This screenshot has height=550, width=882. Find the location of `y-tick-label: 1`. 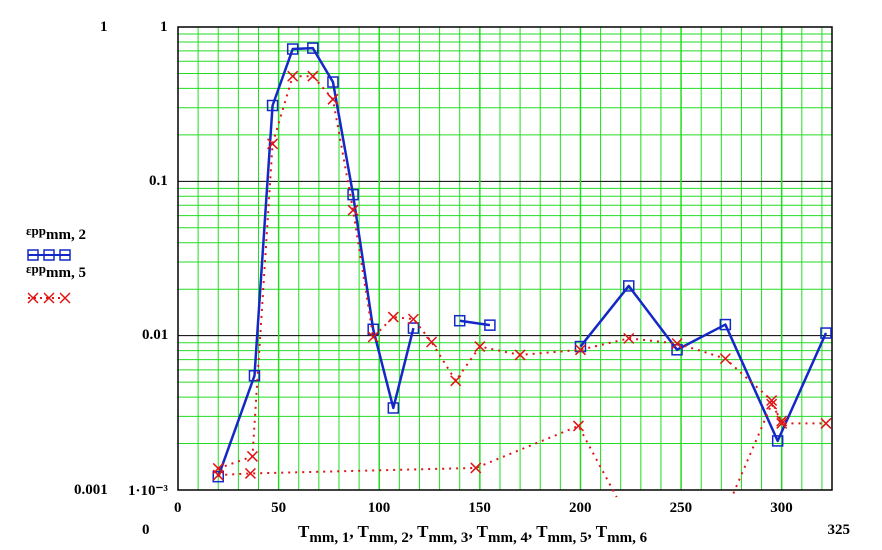

y-tick-label: 1 is located at coordinates (164, 26).